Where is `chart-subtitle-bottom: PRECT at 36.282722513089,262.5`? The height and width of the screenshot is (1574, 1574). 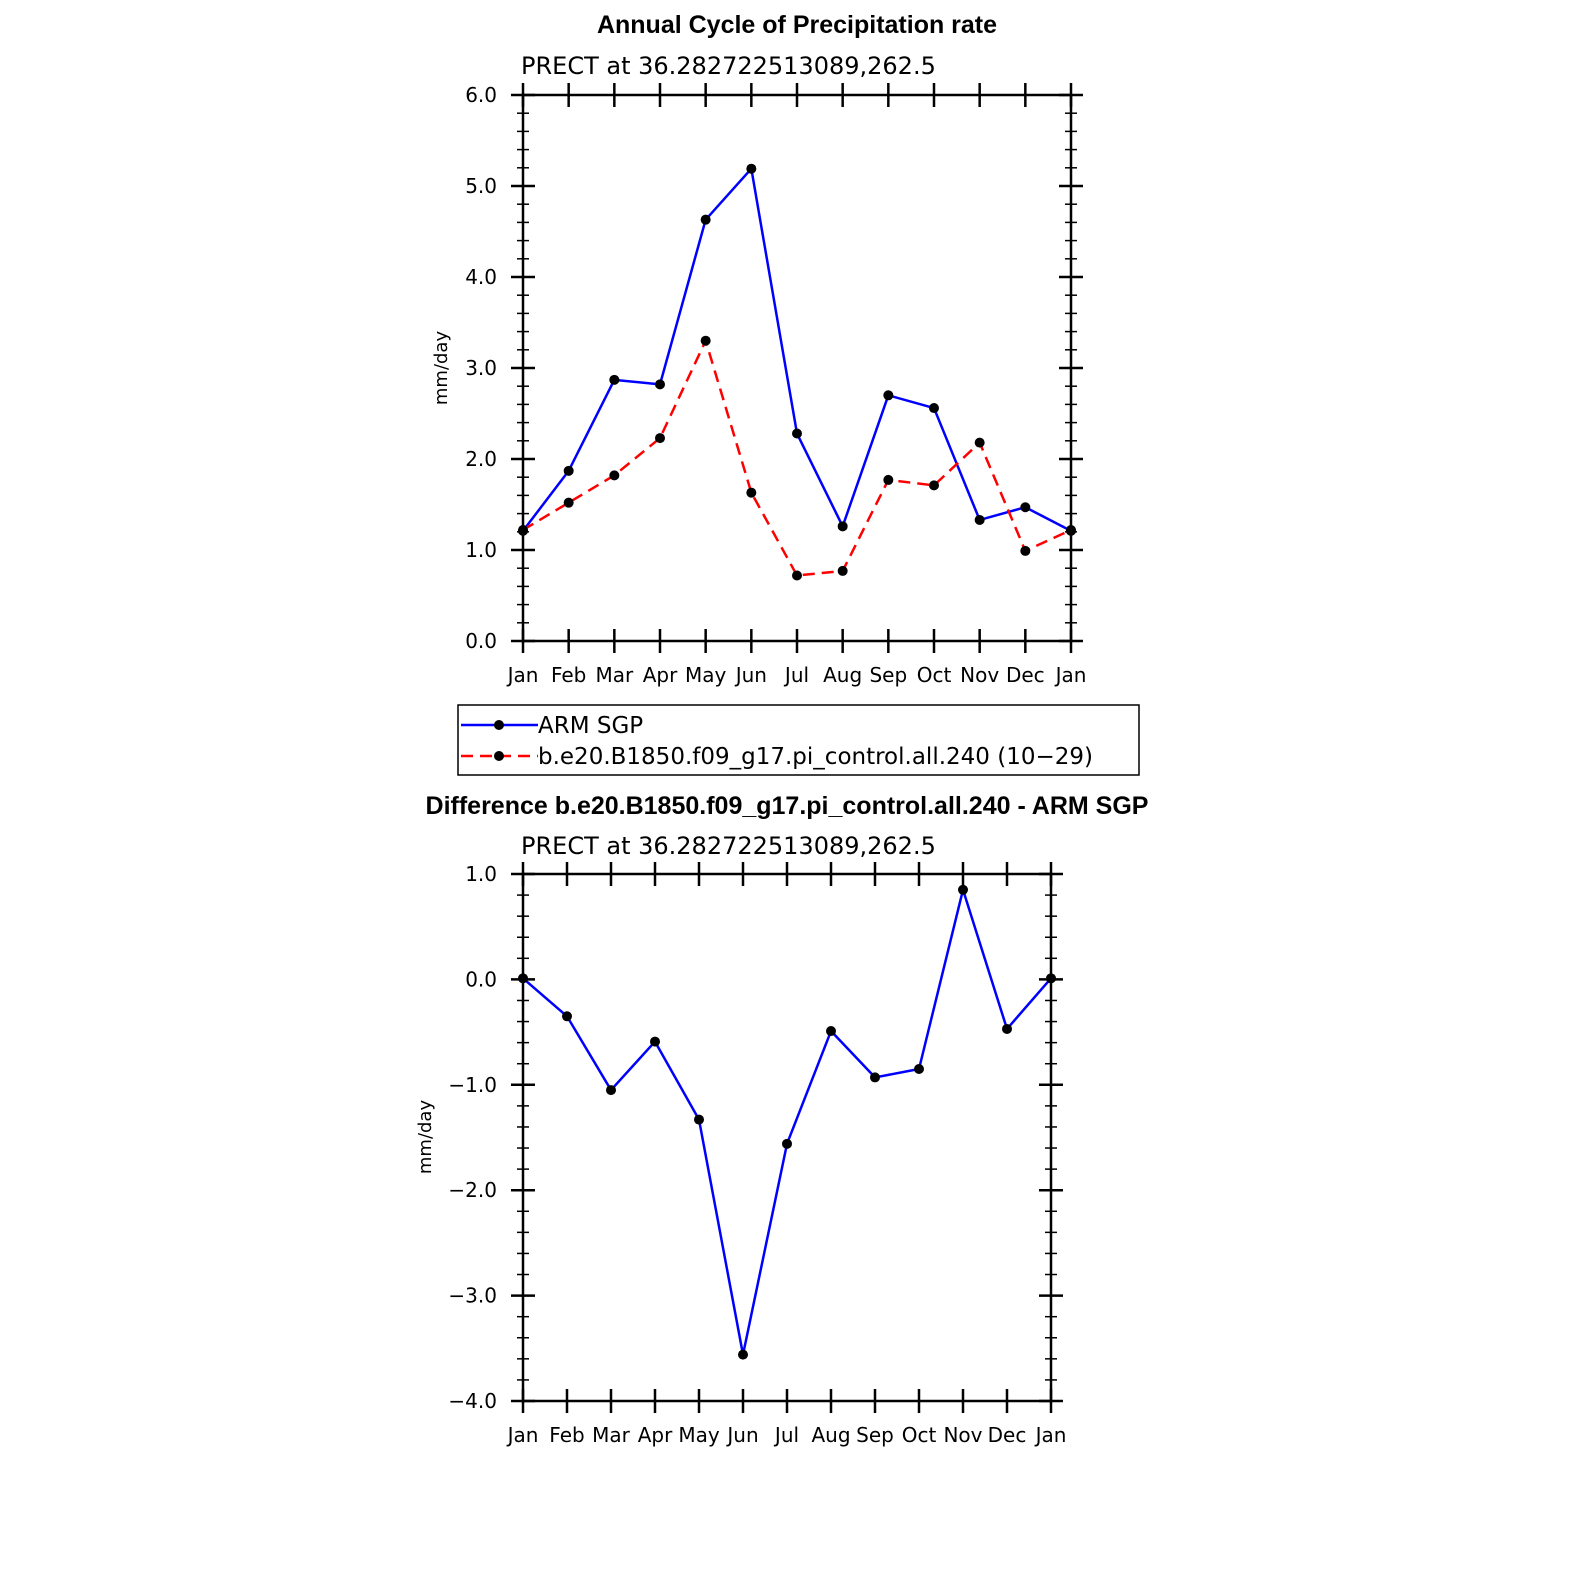
chart-subtitle-bottom: PRECT at 36.282722513089,262.5 is located at coordinates (728, 846).